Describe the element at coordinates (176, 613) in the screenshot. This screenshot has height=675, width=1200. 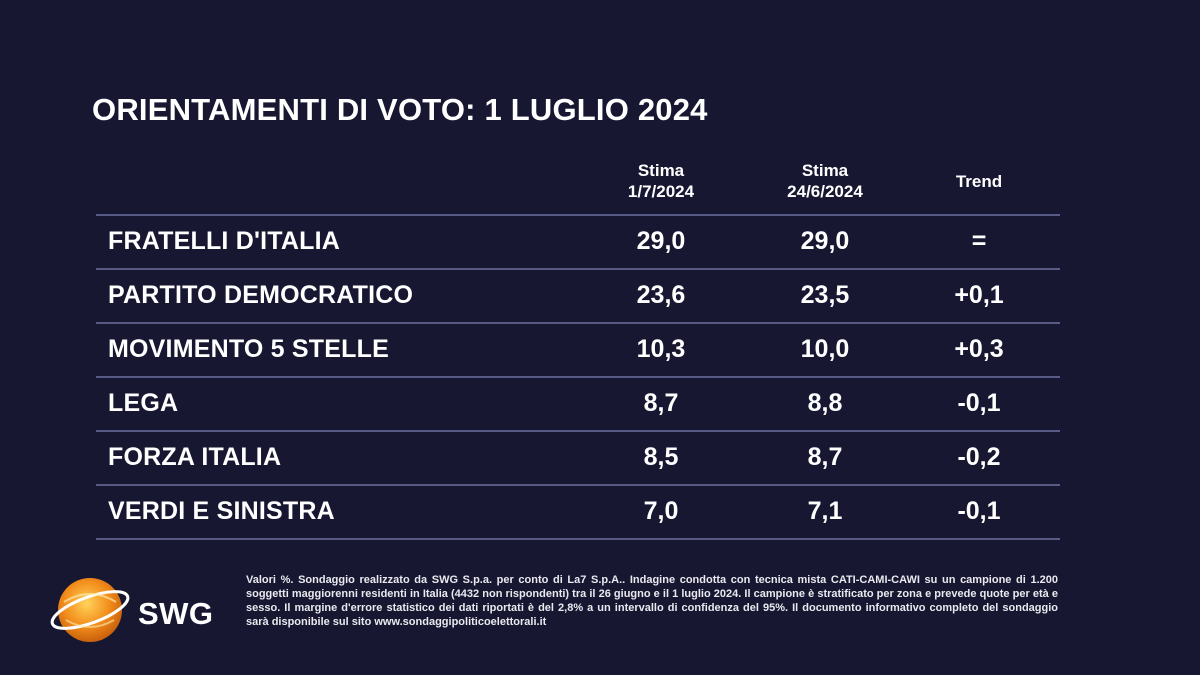
I see `logo-text: SWG` at that location.